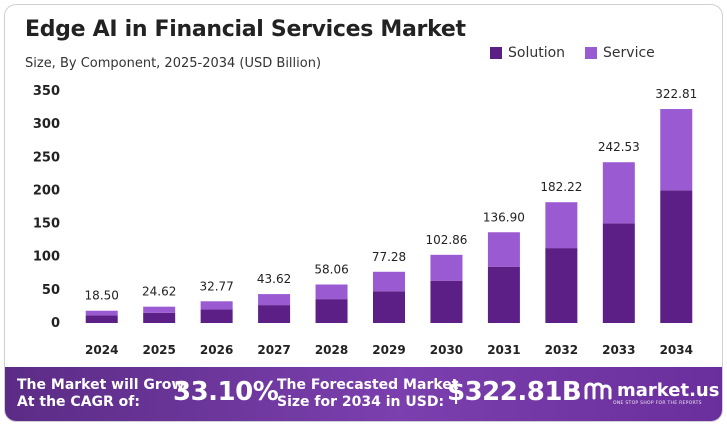 This screenshot has width=727, height=425. What do you see at coordinates (446, 240) in the screenshot?
I see `data-label: 102.86` at bounding box center [446, 240].